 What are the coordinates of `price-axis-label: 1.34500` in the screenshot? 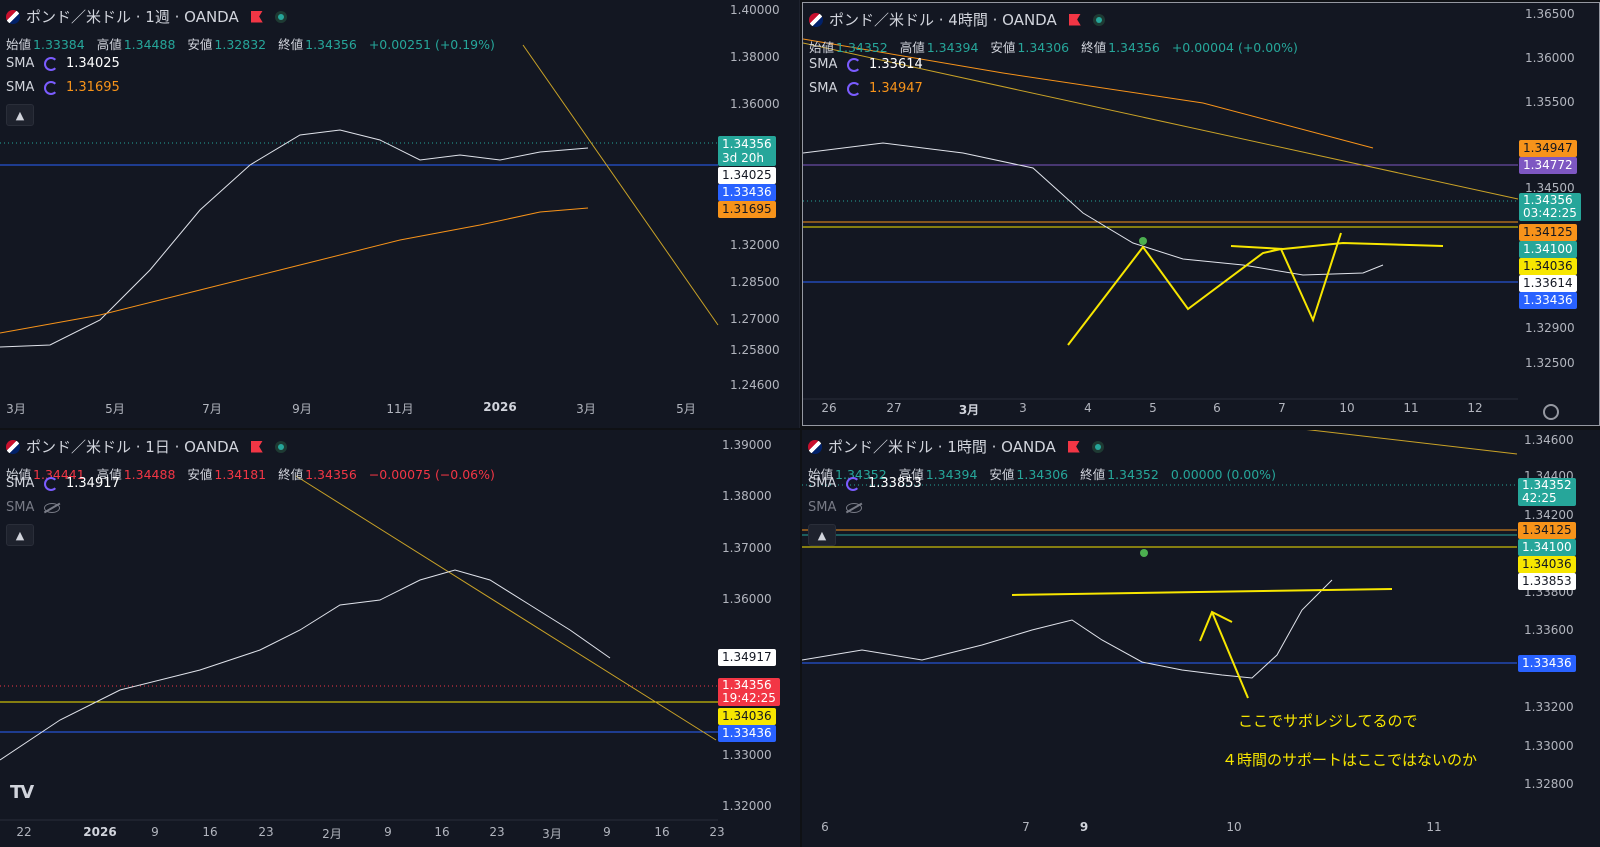 It's located at (1550, 188).